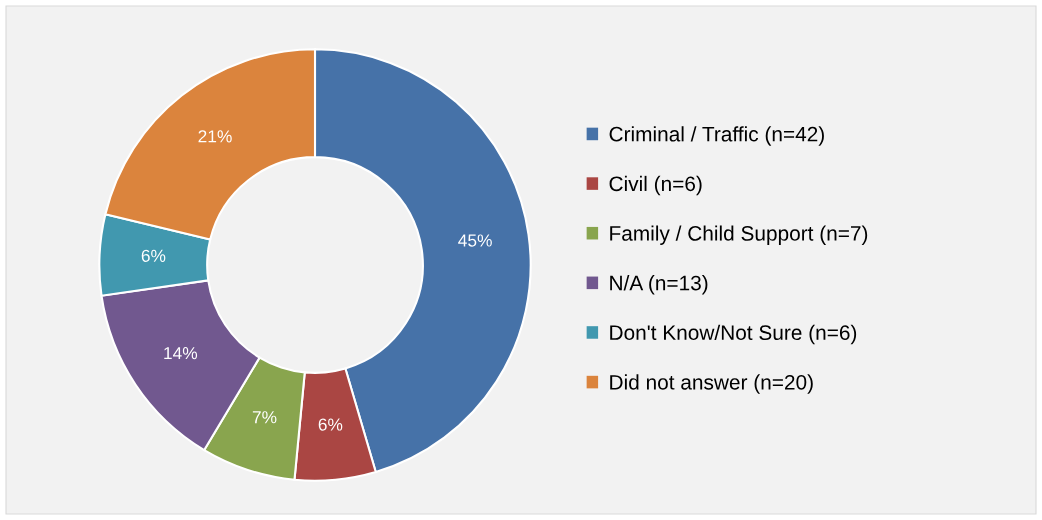  I want to click on legend-label: Civil (n=6), so click(655, 185).